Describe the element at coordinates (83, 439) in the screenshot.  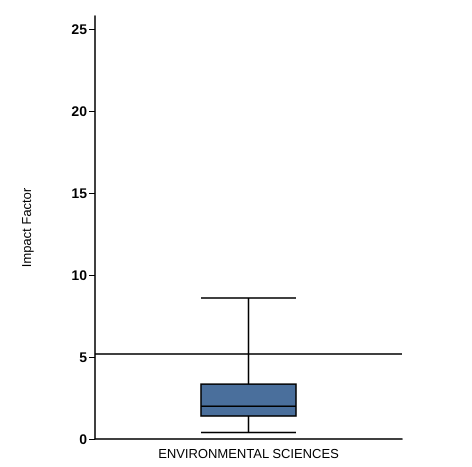
I see `y-tick-label: 0` at that location.